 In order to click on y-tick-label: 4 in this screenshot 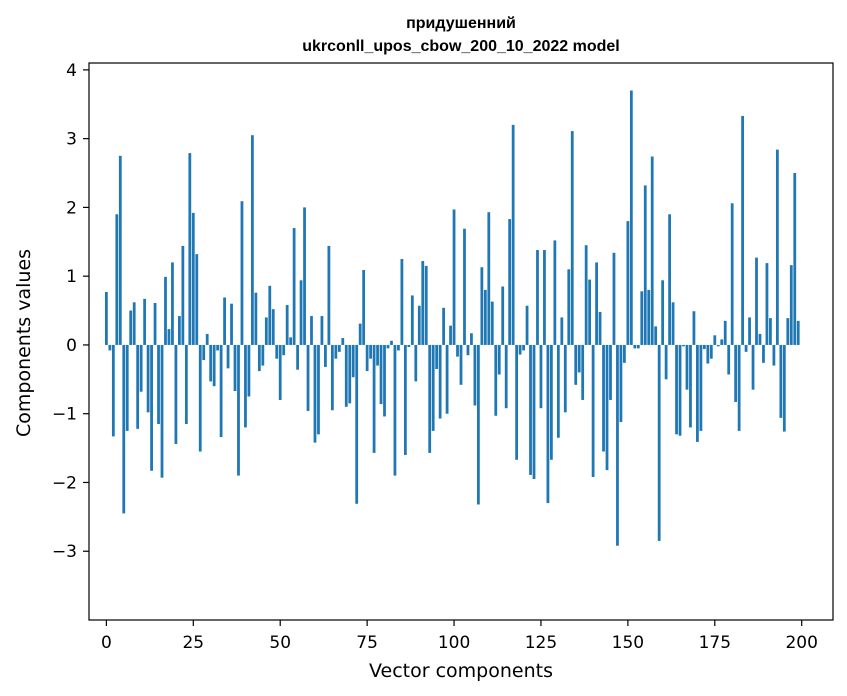, I will do `click(71, 71)`.